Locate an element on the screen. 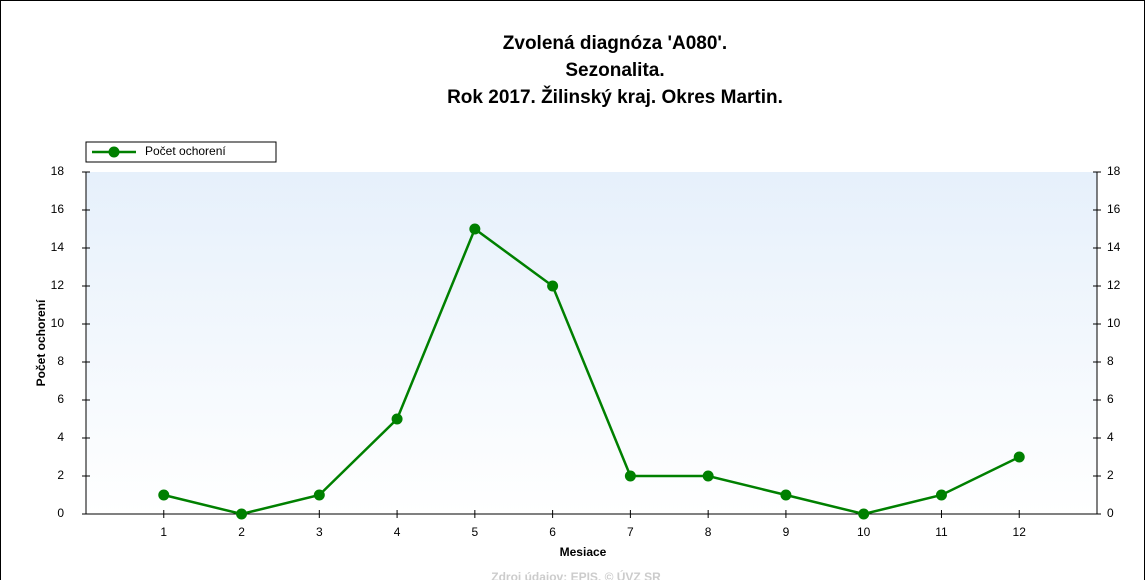  y2-tick-label: 4 is located at coordinates (1110, 437).